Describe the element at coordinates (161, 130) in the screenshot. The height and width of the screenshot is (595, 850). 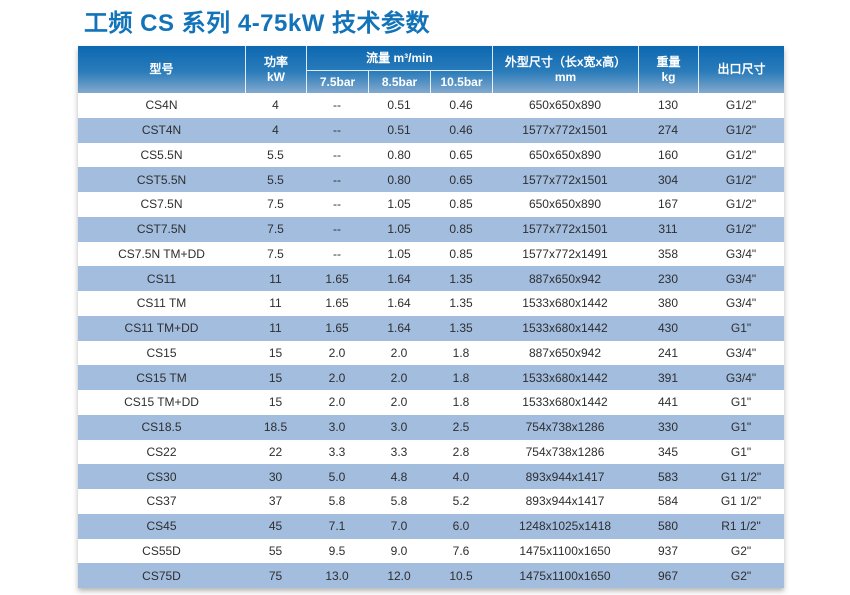
I see `cell-model: CST4N` at that location.